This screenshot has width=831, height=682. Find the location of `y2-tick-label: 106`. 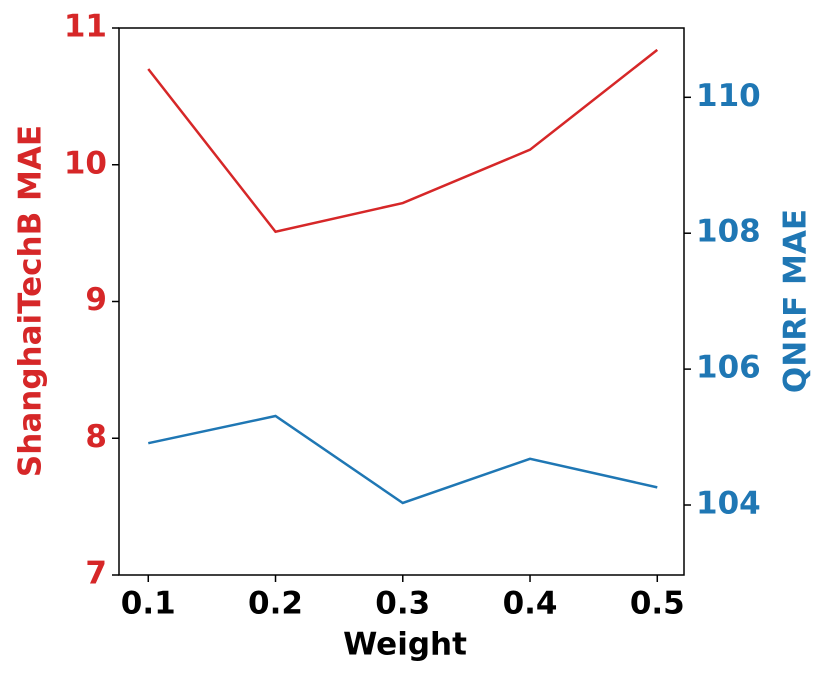

y2-tick-label: 106 is located at coordinates (728, 368).